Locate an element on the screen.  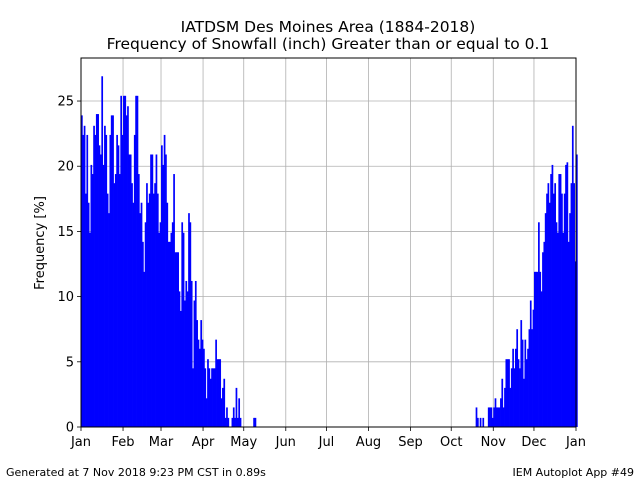
y-tick-label: 0 is located at coordinates (70, 428).